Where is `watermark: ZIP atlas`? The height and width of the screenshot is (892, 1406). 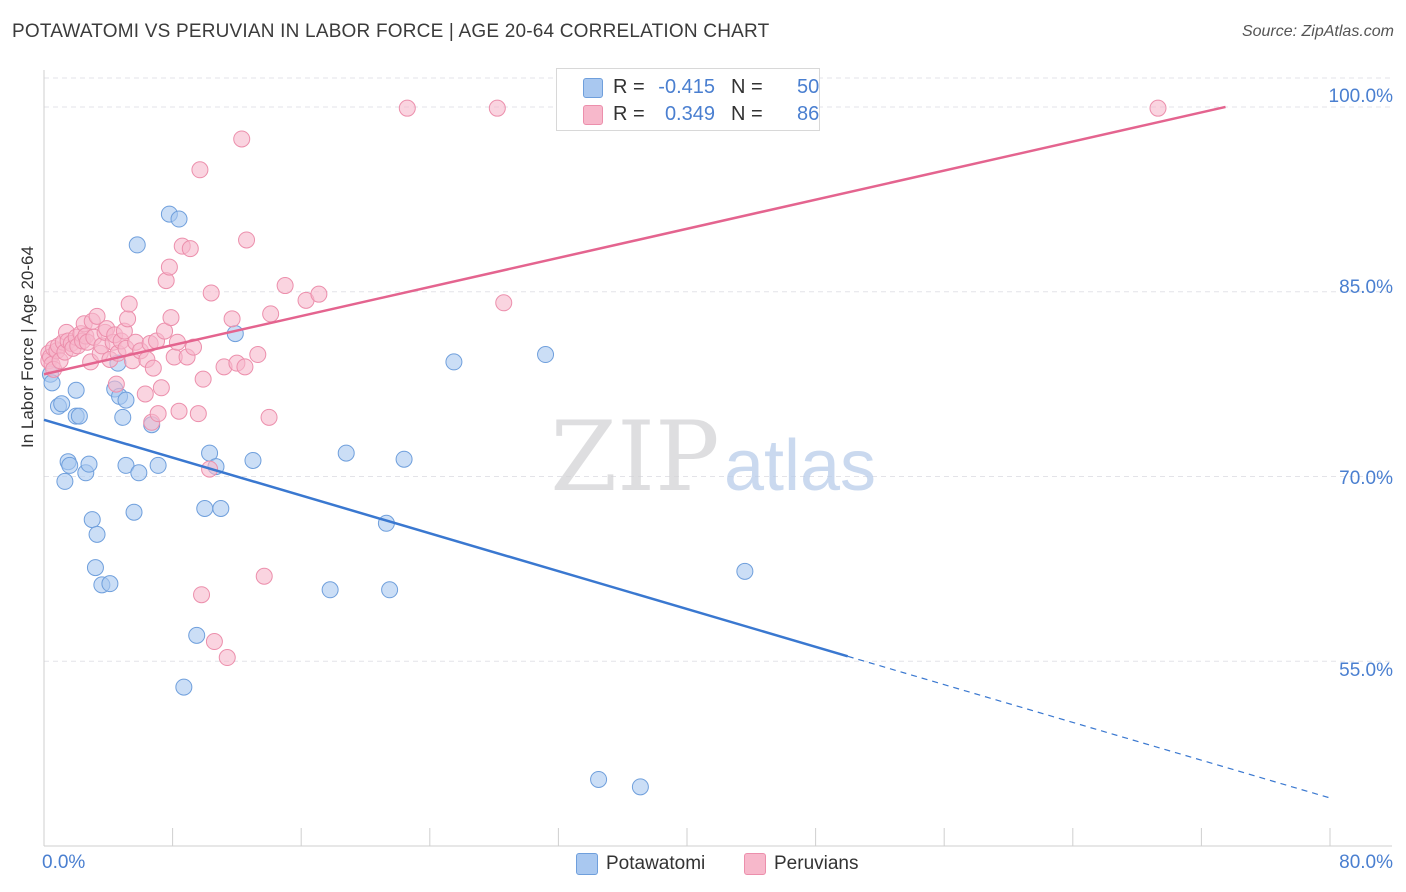 watermark: ZIP atlas is located at coordinates (713, 457).